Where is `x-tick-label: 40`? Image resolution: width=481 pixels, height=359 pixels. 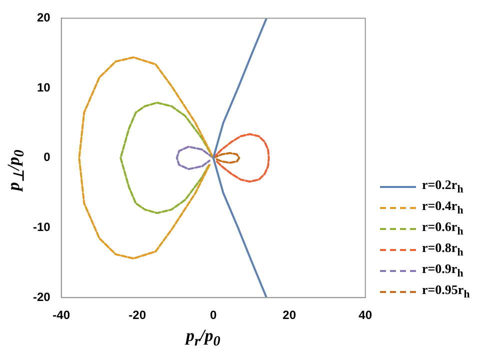
x-tick-label: 40 is located at coordinates (365, 315).